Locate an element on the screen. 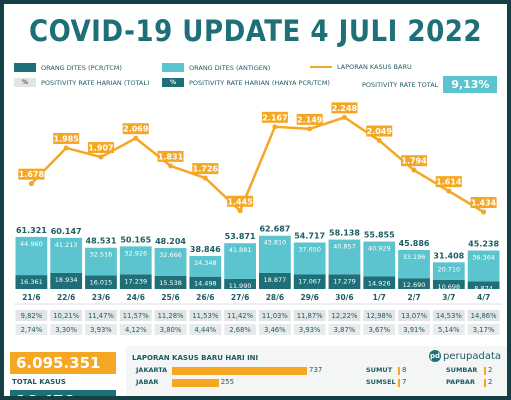 The image size is (511, 400). x-tick-label: 21/6 is located at coordinates (31, 297).